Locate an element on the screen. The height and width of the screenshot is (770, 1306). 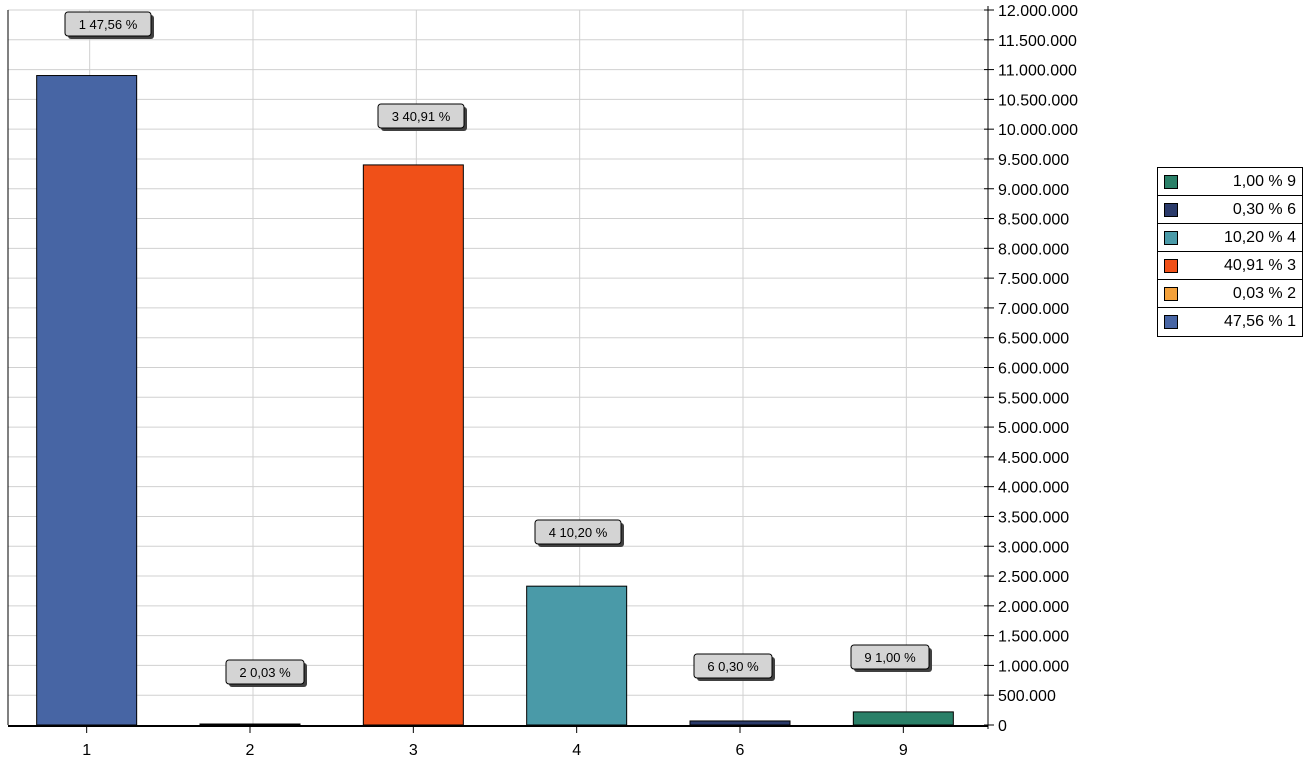
legend-item: 40,91 % 3 is located at coordinates (1230, 266).